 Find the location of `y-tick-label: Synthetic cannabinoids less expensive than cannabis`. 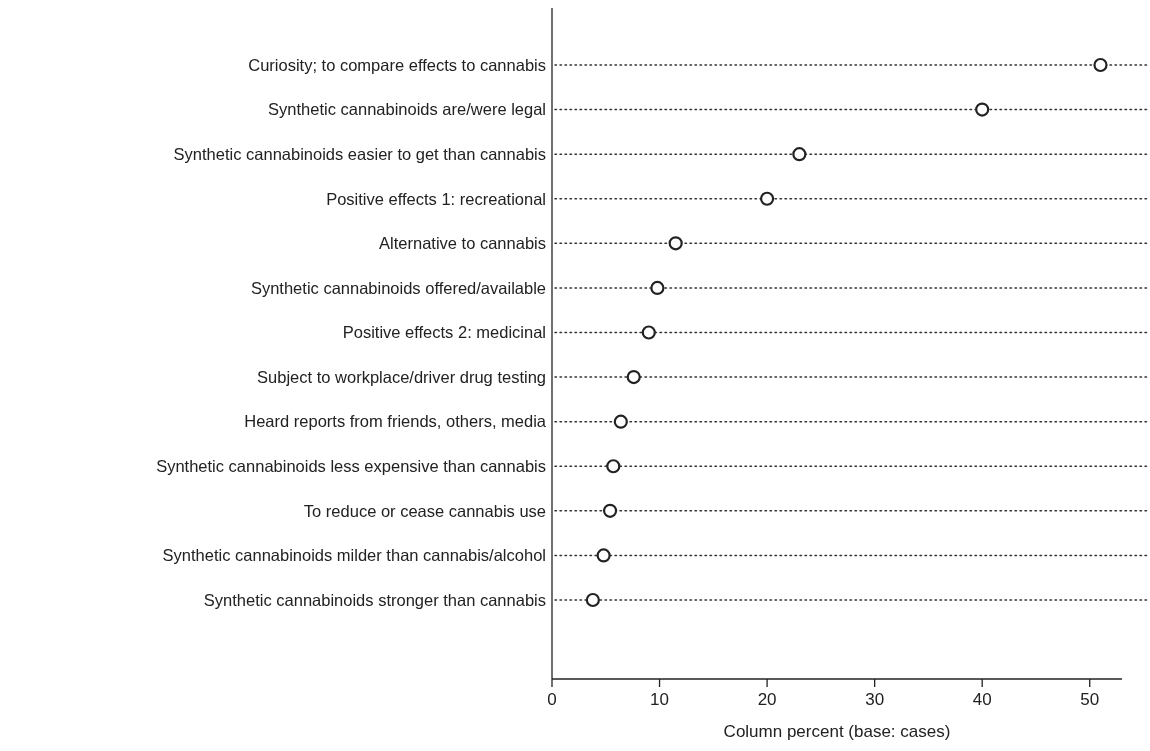

y-tick-label: Synthetic cannabinoids less expensive than cannabis is located at coordinates (351, 466).